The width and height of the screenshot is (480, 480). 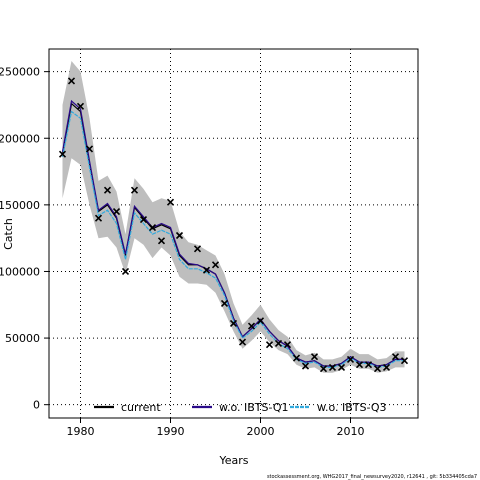 What do you see at coordinates (20, 205) in the screenshot?
I see `y-tick-label: 150000` at bounding box center [20, 205].